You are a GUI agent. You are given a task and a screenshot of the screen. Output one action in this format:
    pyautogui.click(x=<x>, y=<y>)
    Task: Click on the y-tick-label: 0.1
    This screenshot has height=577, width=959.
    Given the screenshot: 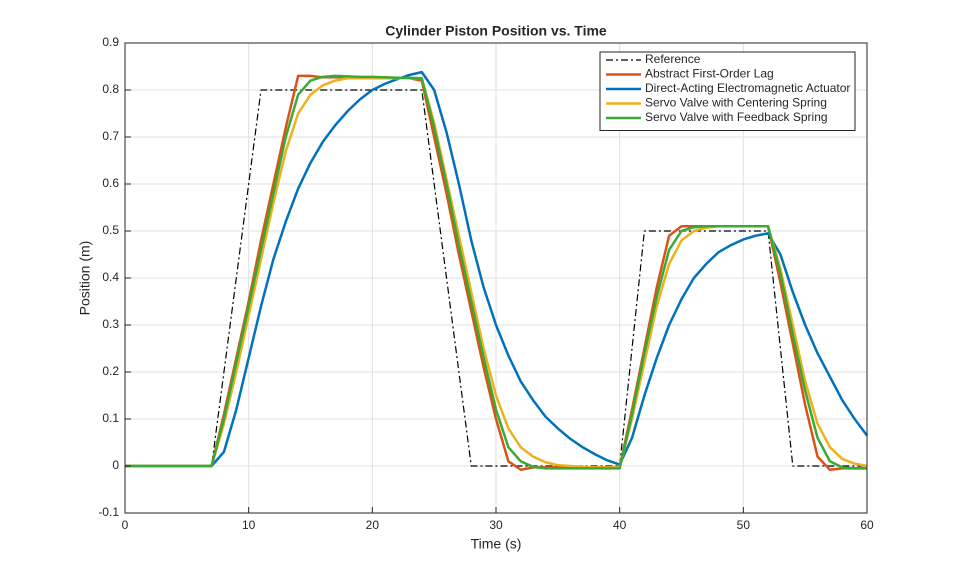 What is the action you would take?
    pyautogui.click(x=110, y=418)
    